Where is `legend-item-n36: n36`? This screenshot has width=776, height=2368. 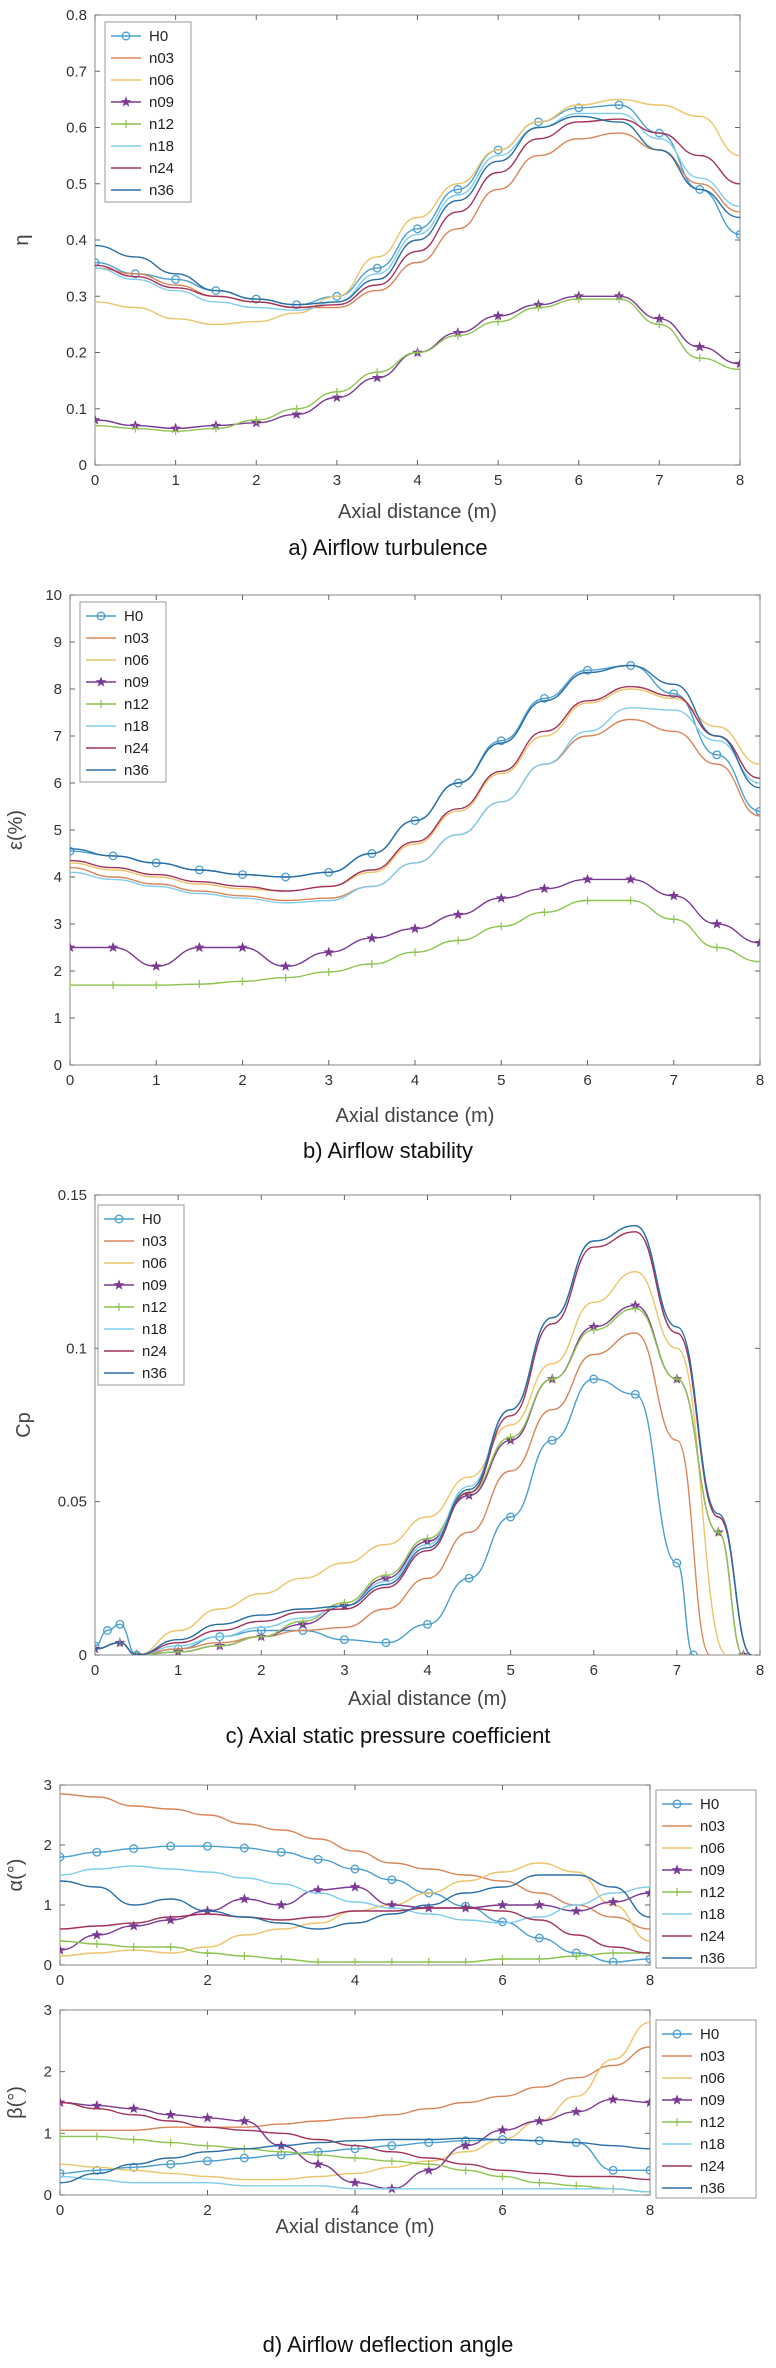
legend-item-n36: n36 is located at coordinates (693, 1958).